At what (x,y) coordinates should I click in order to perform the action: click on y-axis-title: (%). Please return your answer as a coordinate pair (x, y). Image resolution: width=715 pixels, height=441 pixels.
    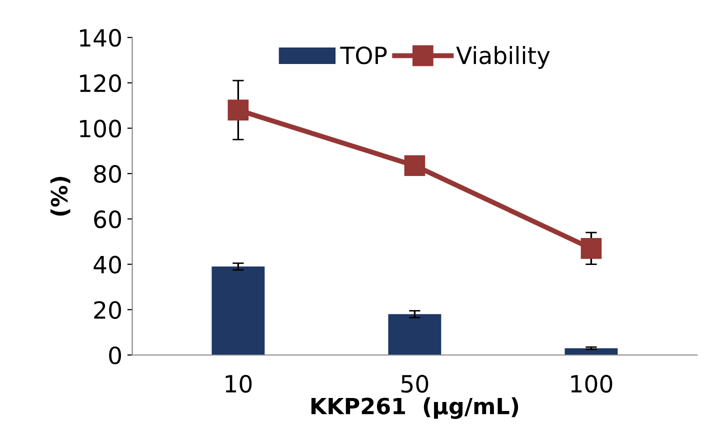
    Looking at the image, I should click on (60, 196).